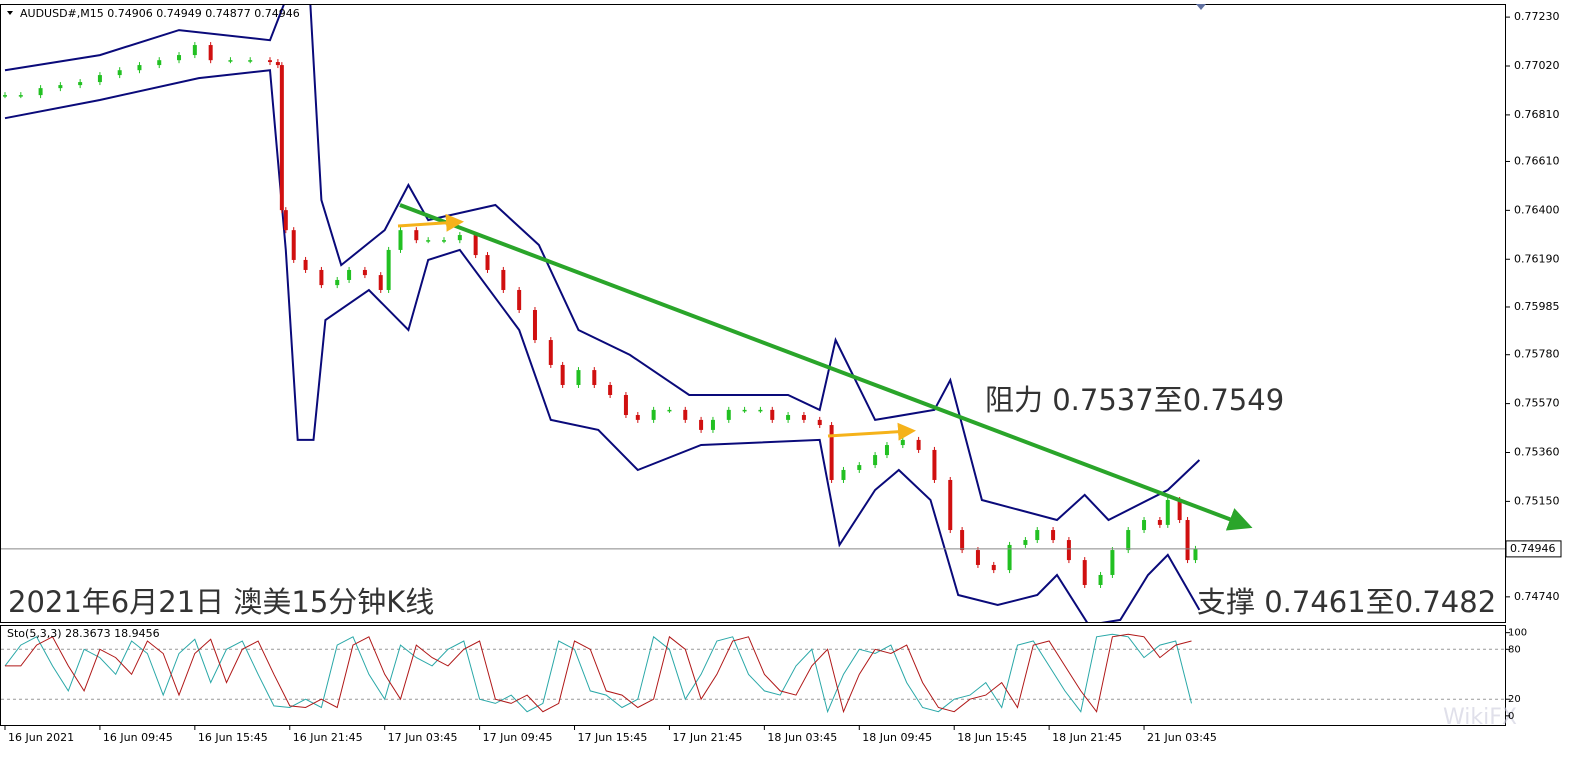 The height and width of the screenshot is (758, 1585). What do you see at coordinates (1201, 7) in the screenshot?
I see `marker-triangle` at bounding box center [1201, 7].